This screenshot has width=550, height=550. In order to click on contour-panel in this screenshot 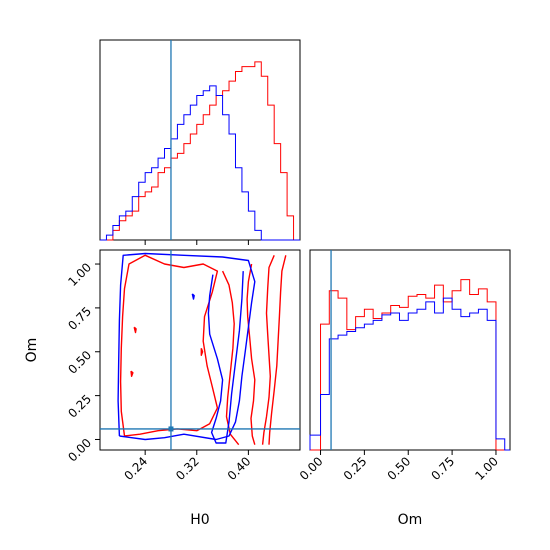, I will do `click(200, 350)`.